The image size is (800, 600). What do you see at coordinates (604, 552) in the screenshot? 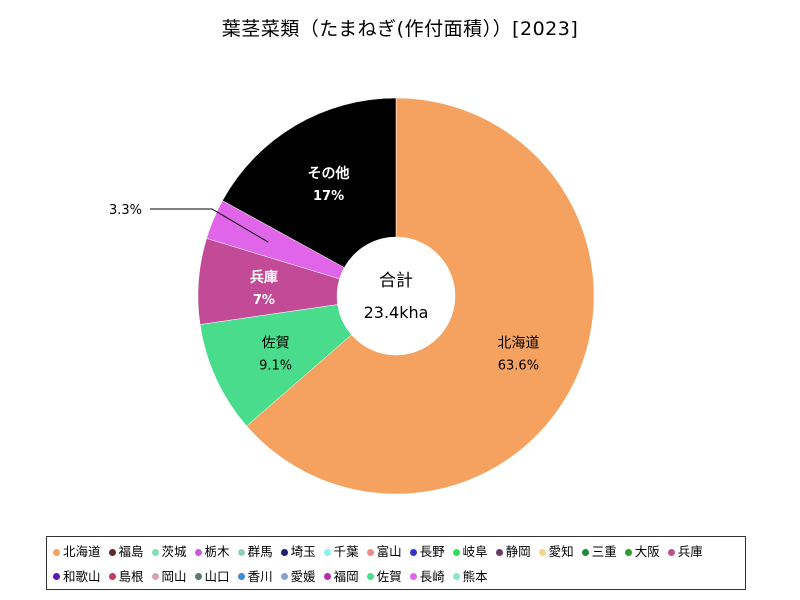
I see `legend-label: 三重` at bounding box center [604, 552].